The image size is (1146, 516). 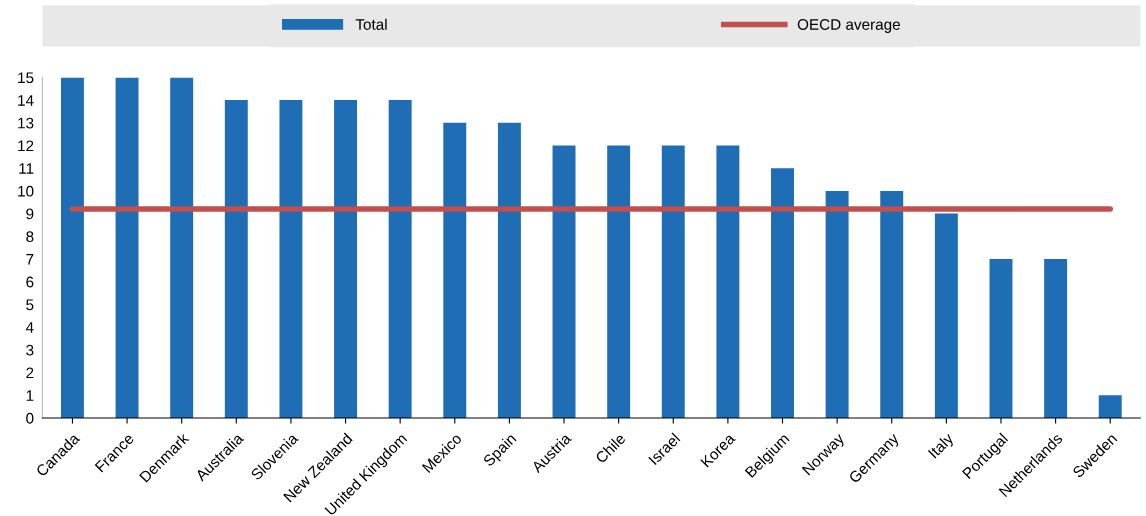 I want to click on legend-label: Total, so click(x=371, y=24).